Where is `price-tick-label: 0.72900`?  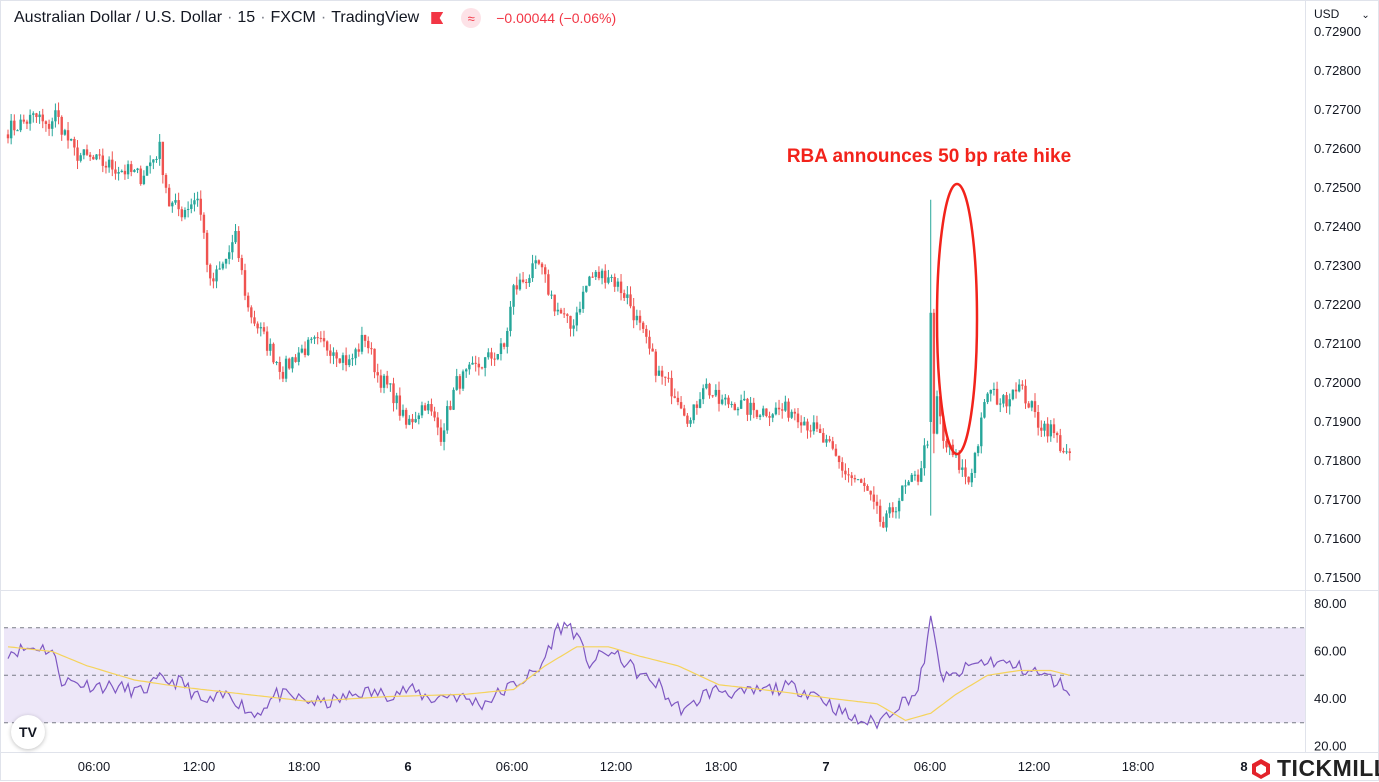
price-tick-label: 0.72900 is located at coordinates (1337, 31).